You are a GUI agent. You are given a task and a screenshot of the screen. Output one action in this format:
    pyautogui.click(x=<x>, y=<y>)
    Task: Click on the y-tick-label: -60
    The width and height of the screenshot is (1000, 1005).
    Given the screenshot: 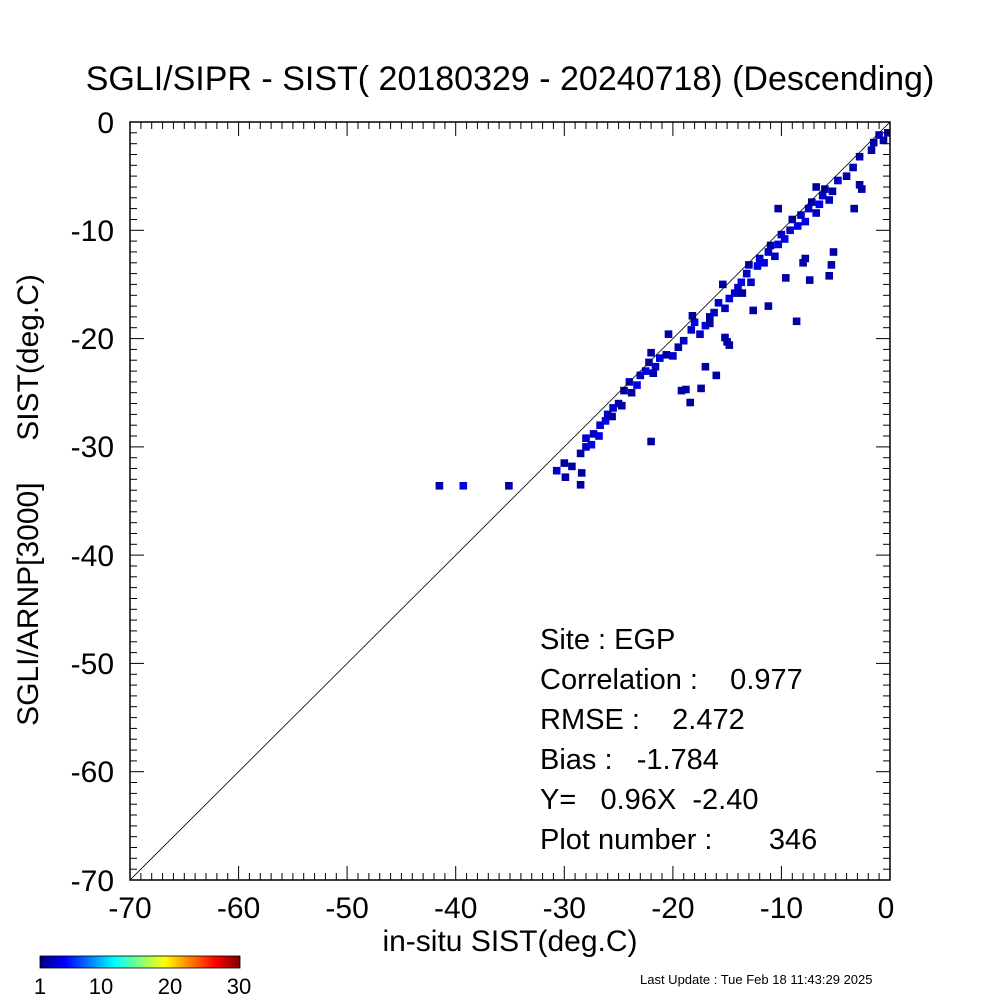 What is the action you would take?
    pyautogui.click(x=92, y=772)
    